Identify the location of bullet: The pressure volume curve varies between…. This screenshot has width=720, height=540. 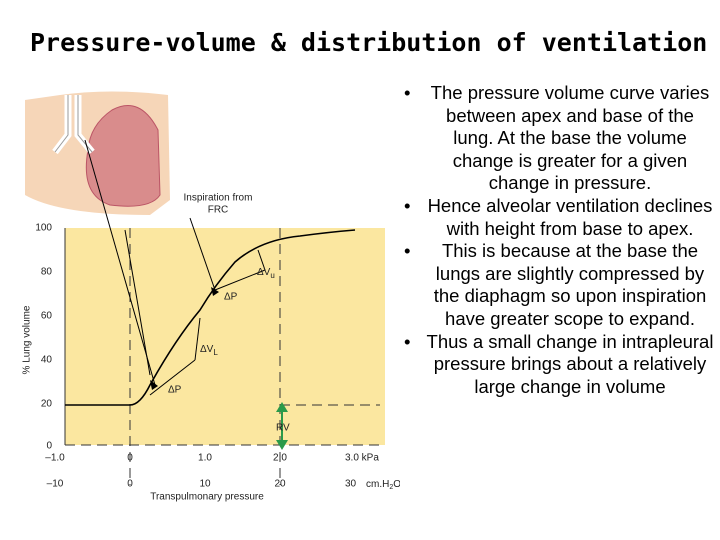
(558, 138).